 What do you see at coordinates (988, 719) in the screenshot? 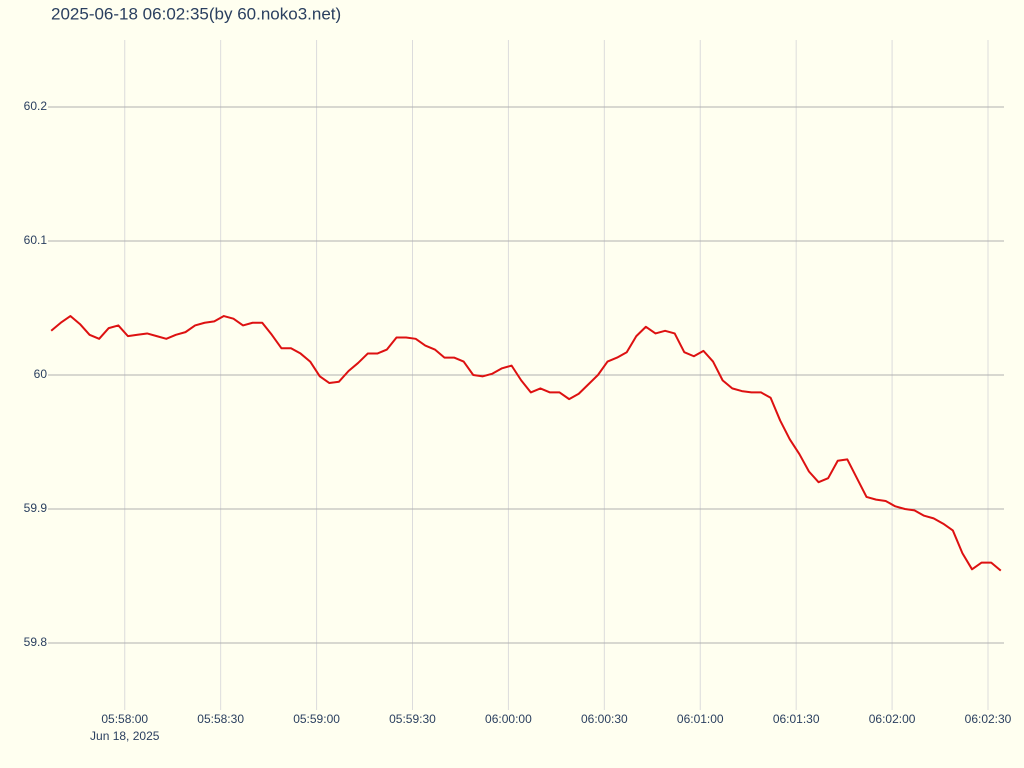
I see `x-tick-label: 06:02:30` at bounding box center [988, 719].